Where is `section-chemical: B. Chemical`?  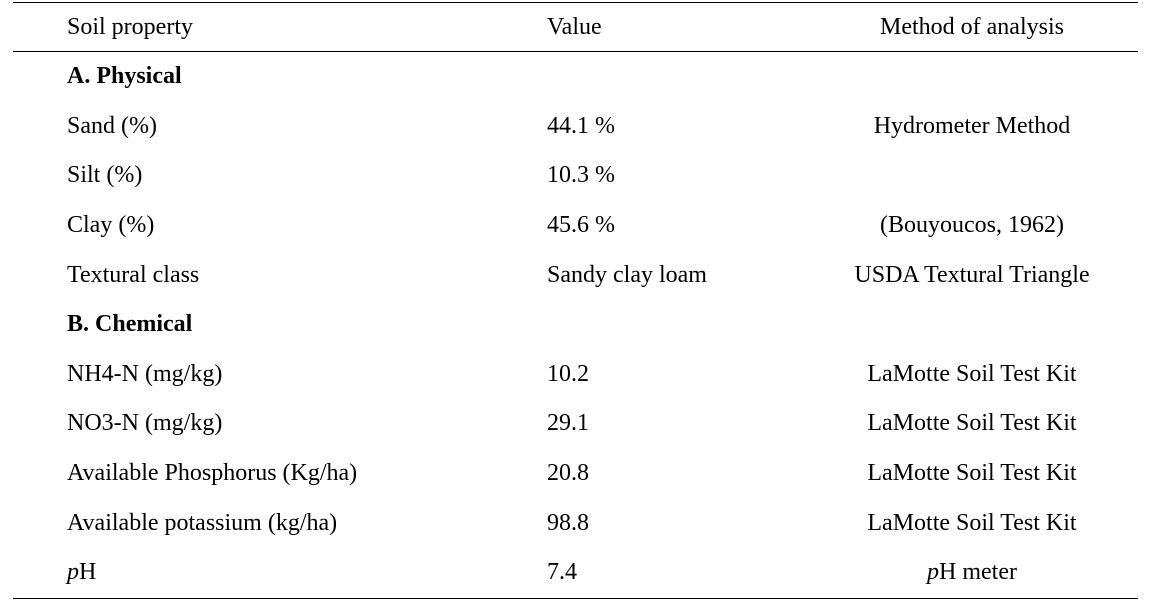
section-chemical: B. Chemical is located at coordinates (575, 325).